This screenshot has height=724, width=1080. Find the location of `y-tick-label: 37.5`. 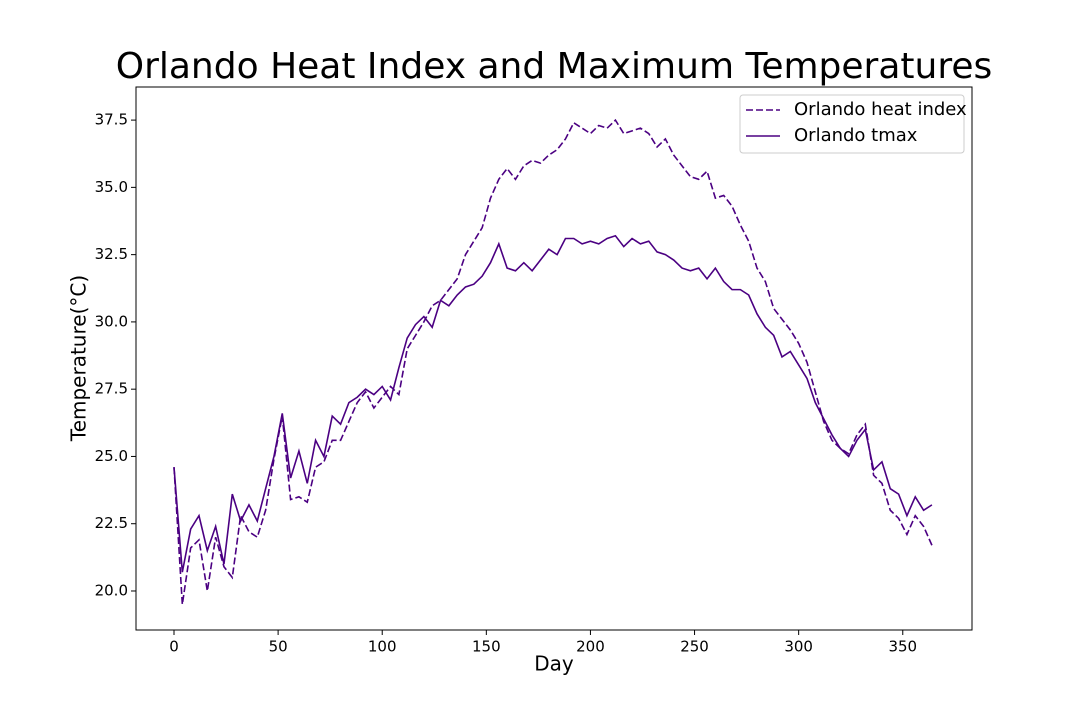

y-tick-label: 37.5 is located at coordinates (111, 120).